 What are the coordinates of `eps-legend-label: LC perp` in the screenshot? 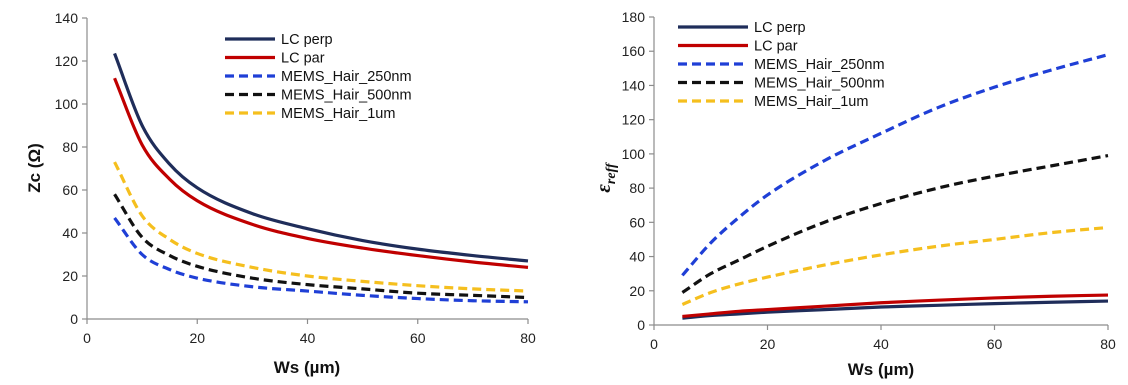 It's located at (780, 28).